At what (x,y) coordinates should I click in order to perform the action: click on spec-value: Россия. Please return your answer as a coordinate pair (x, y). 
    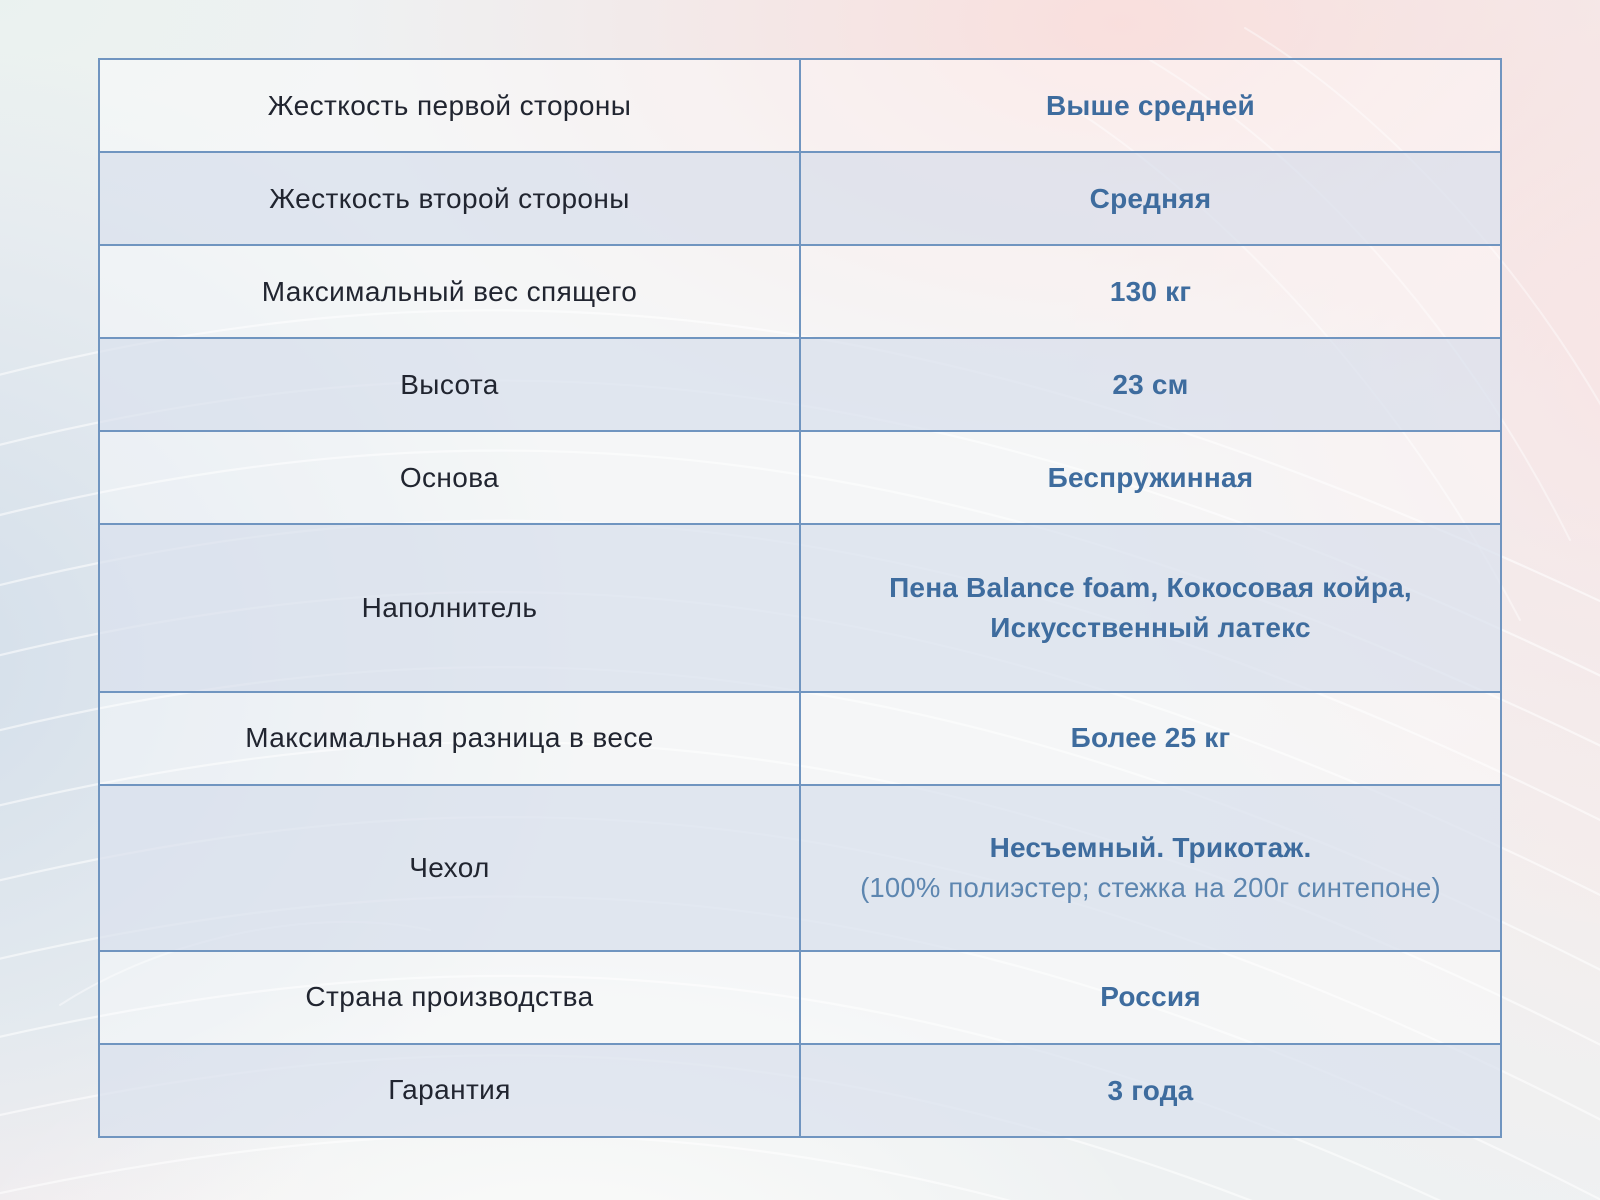
    Looking at the image, I should click on (1150, 997).